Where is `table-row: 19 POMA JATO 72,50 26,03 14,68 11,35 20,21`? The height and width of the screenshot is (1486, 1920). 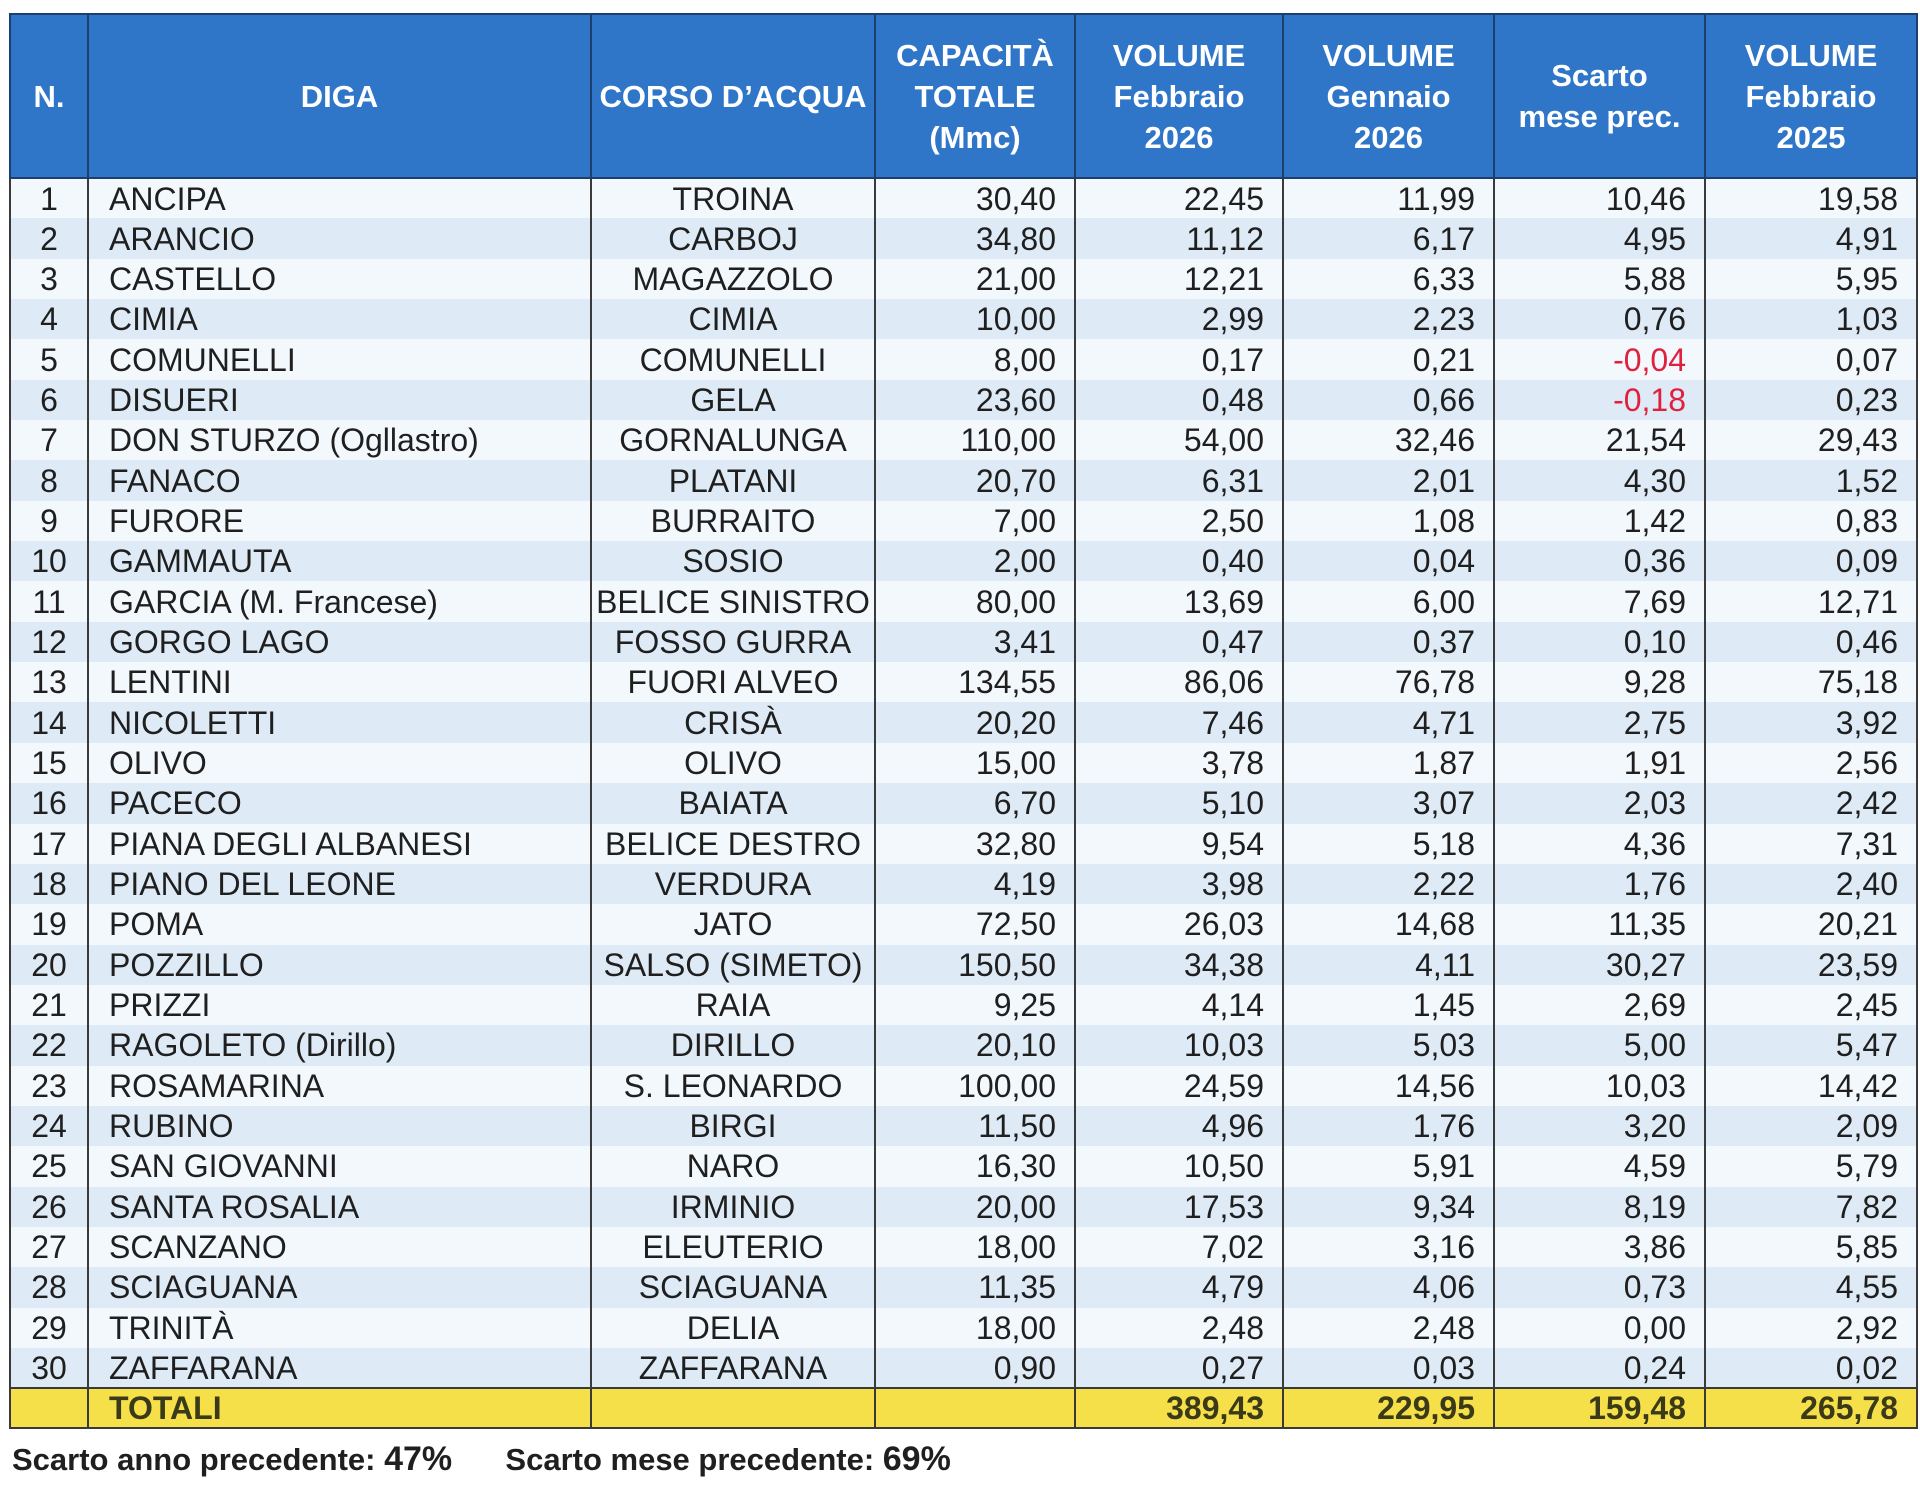 table-row: 19 POMA JATO 72,50 26,03 14,68 11,35 20,21 is located at coordinates (963, 924).